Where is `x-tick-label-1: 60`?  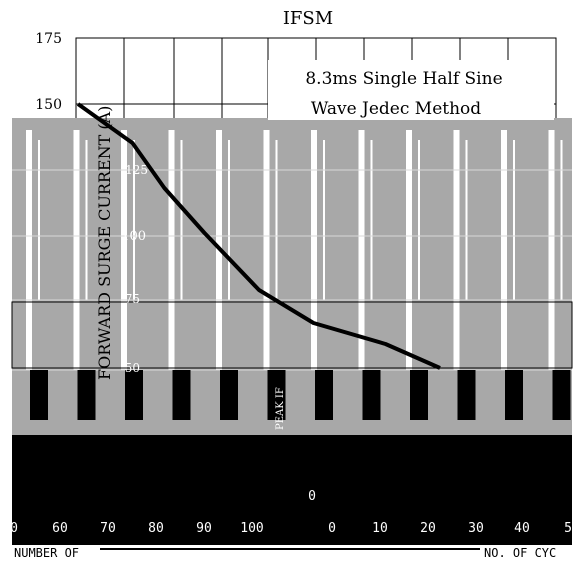 x-tick-label-1: 60 is located at coordinates (60, 528).